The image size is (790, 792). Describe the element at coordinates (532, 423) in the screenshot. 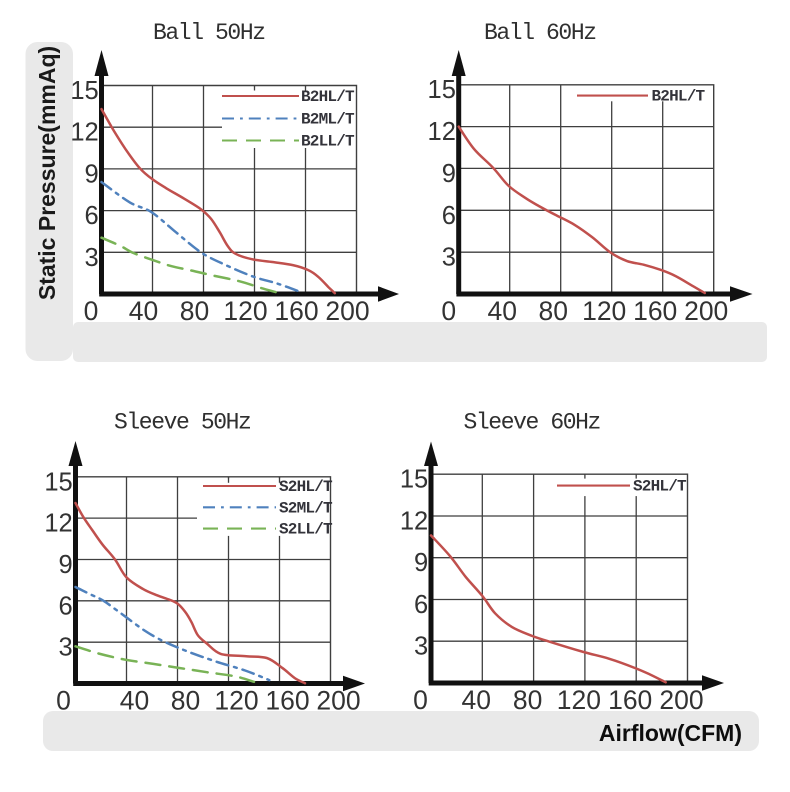

I see `svg-text: Sleeve 60Hz` at that location.